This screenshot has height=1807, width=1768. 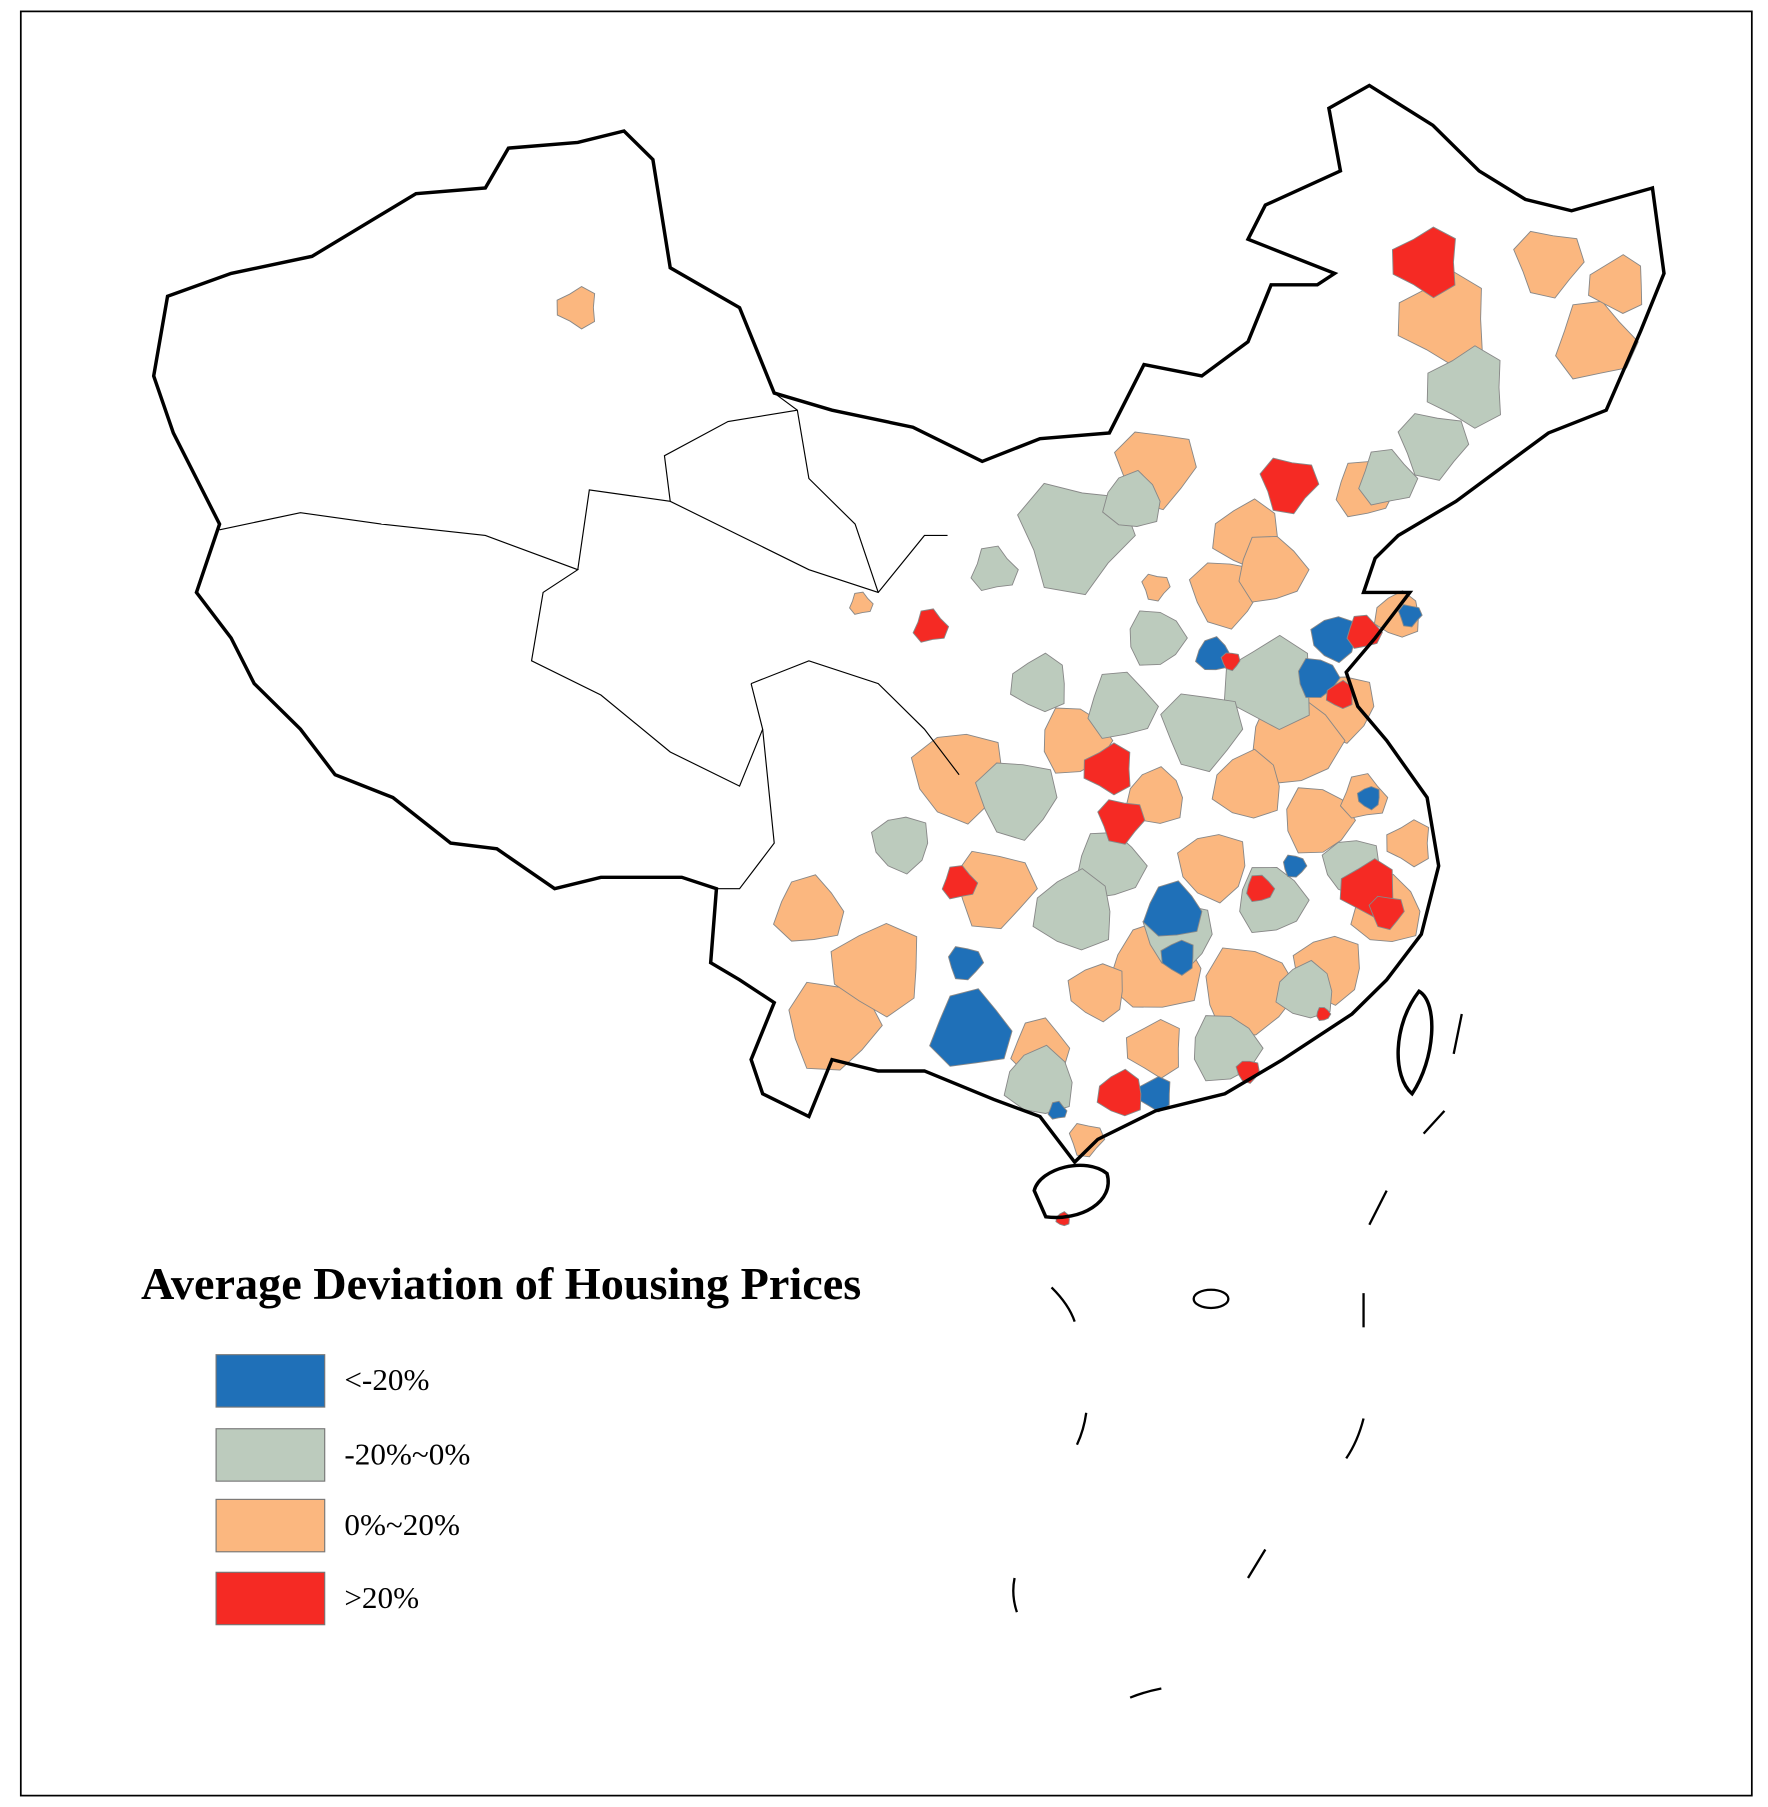 What do you see at coordinates (1415, 1042) in the screenshot?
I see `taiwan-outline` at bounding box center [1415, 1042].